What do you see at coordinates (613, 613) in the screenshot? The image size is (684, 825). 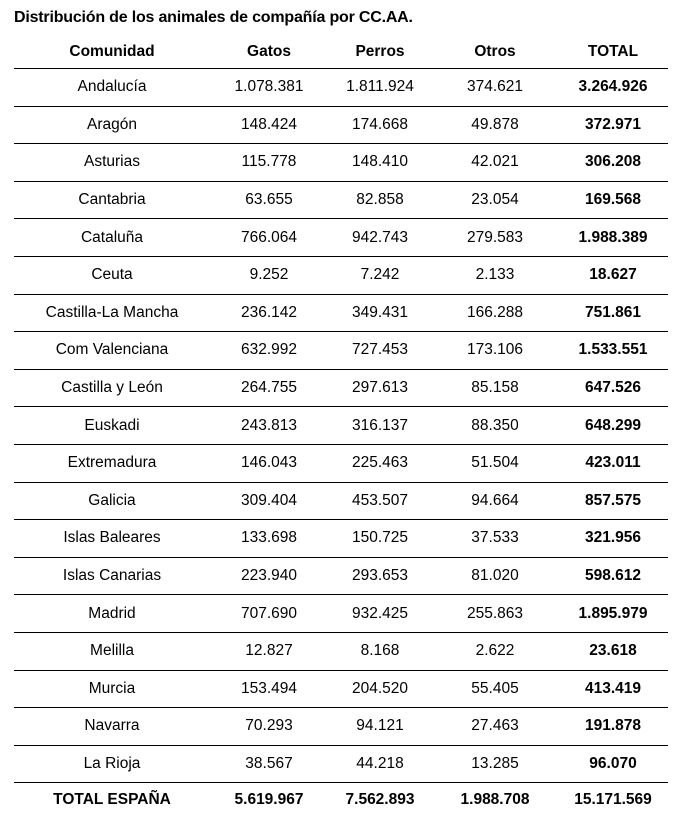 I see `cell-total: 1.895.979` at bounding box center [613, 613].